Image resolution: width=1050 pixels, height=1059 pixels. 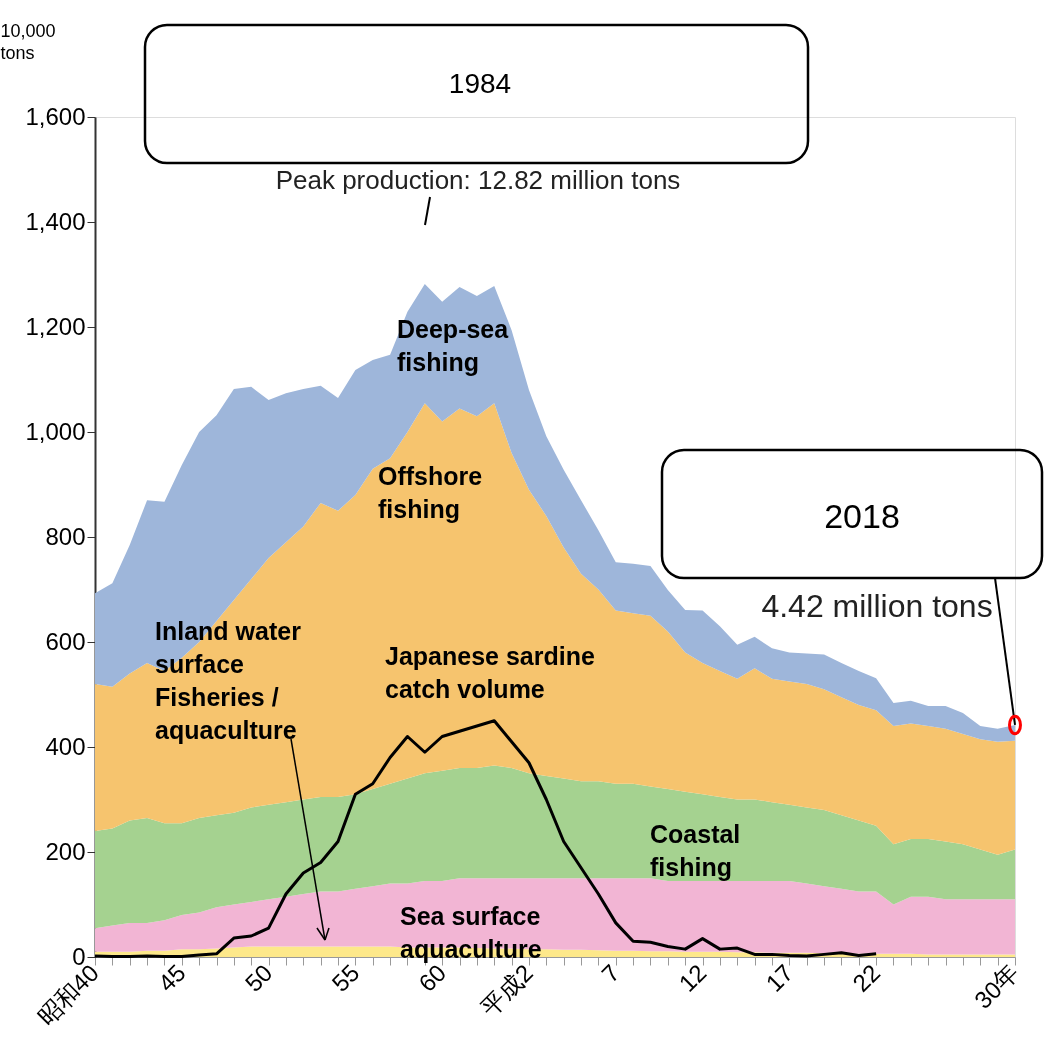 I want to click on x-tick-label: 50, so click(x=258, y=977).